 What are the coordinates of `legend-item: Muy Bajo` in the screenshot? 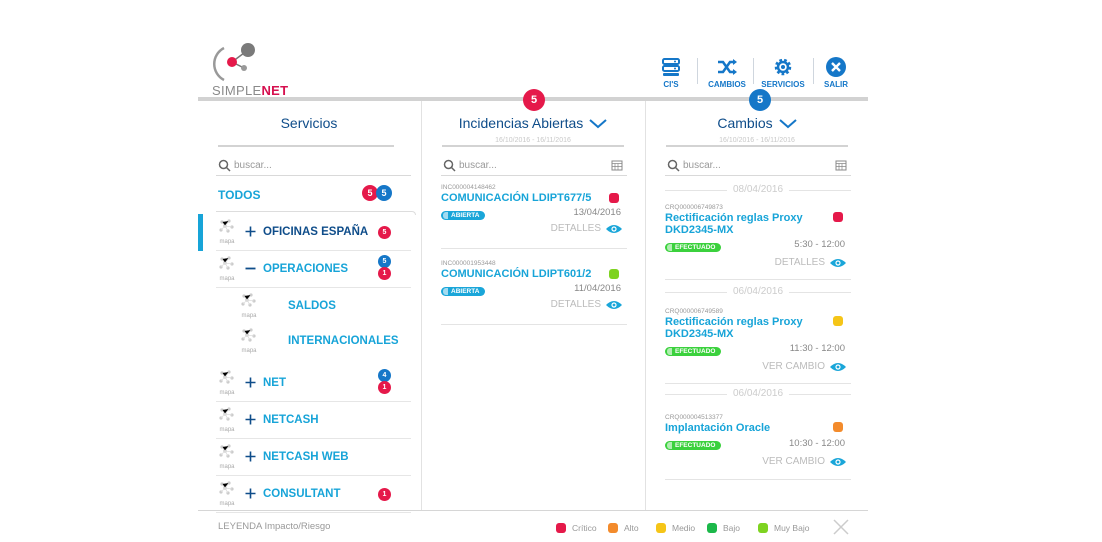 It's located at (783, 528).